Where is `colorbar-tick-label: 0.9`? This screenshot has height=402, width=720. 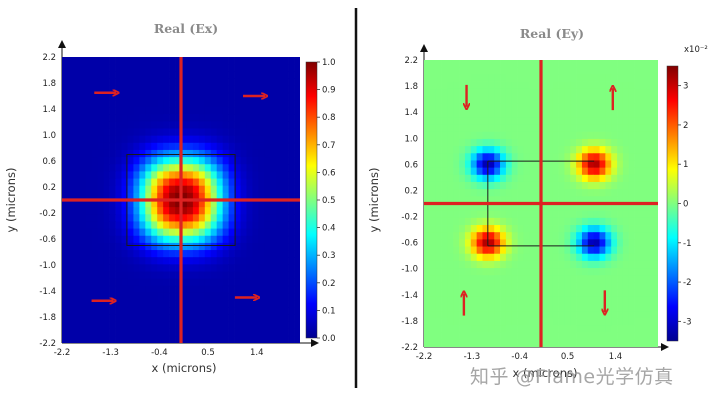
colorbar-tick-label: 0.9 is located at coordinates (329, 91).